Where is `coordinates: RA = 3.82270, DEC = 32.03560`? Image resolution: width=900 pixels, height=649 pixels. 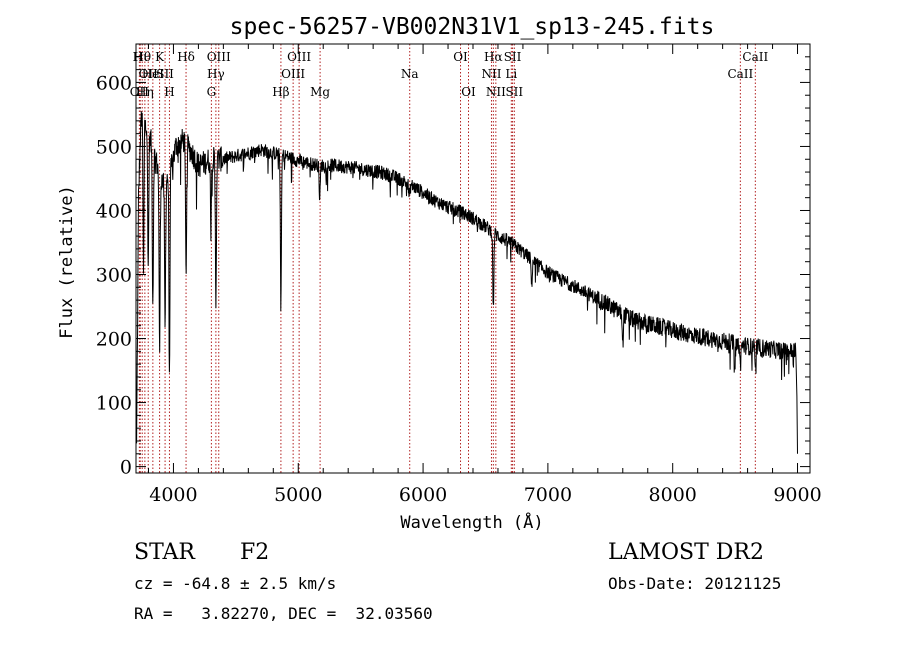 coordinates: RA = 3.82270, DEC = 32.03560 is located at coordinates (283, 613).